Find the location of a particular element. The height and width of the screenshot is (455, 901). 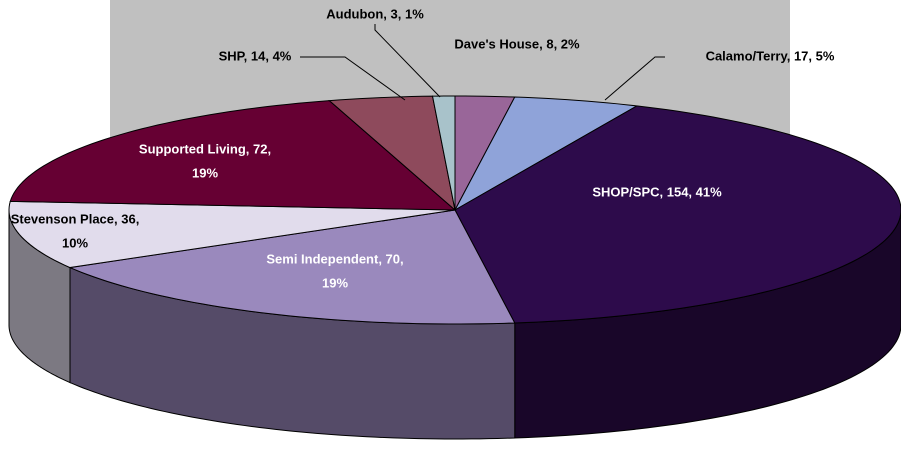

data-label: Semi Independent, 70, is located at coordinates (334, 258).